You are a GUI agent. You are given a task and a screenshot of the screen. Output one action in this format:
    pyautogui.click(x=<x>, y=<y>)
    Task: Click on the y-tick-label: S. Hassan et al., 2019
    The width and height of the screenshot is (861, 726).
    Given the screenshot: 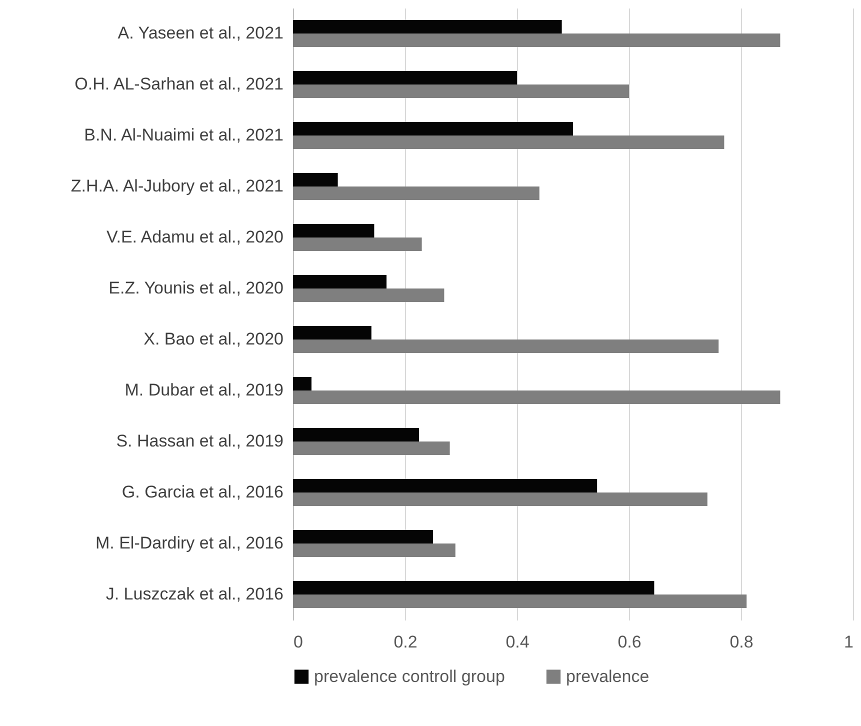 What is the action you would take?
    pyautogui.click(x=200, y=441)
    